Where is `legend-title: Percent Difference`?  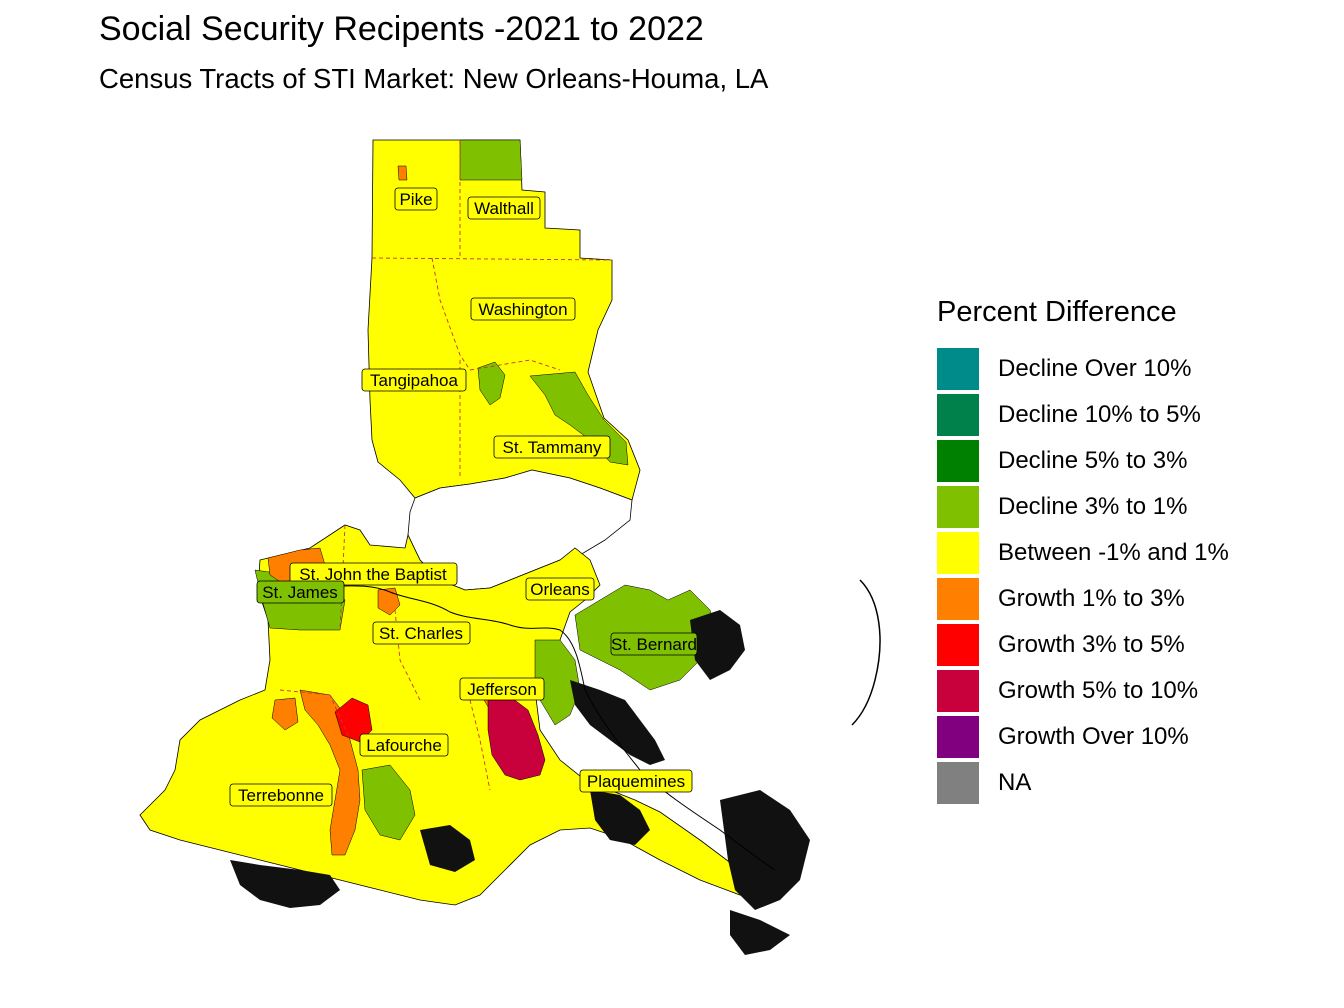 legend-title: Percent Difference is located at coordinates (1057, 312).